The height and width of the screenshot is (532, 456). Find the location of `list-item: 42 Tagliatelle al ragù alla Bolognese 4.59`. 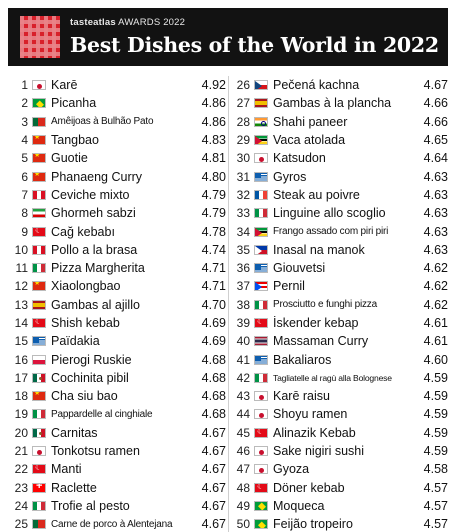

list-item: 42 Tagliatelle al ragù alla Bolognese 4.59 is located at coordinates (339, 378).